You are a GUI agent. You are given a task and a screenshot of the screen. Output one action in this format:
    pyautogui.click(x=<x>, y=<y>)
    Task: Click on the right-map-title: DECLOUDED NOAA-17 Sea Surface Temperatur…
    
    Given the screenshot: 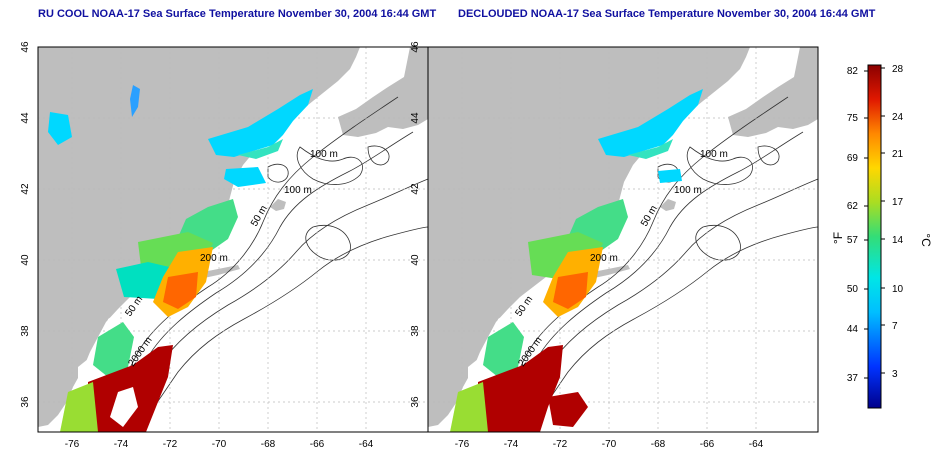 What is the action you would take?
    pyautogui.click(x=667, y=14)
    